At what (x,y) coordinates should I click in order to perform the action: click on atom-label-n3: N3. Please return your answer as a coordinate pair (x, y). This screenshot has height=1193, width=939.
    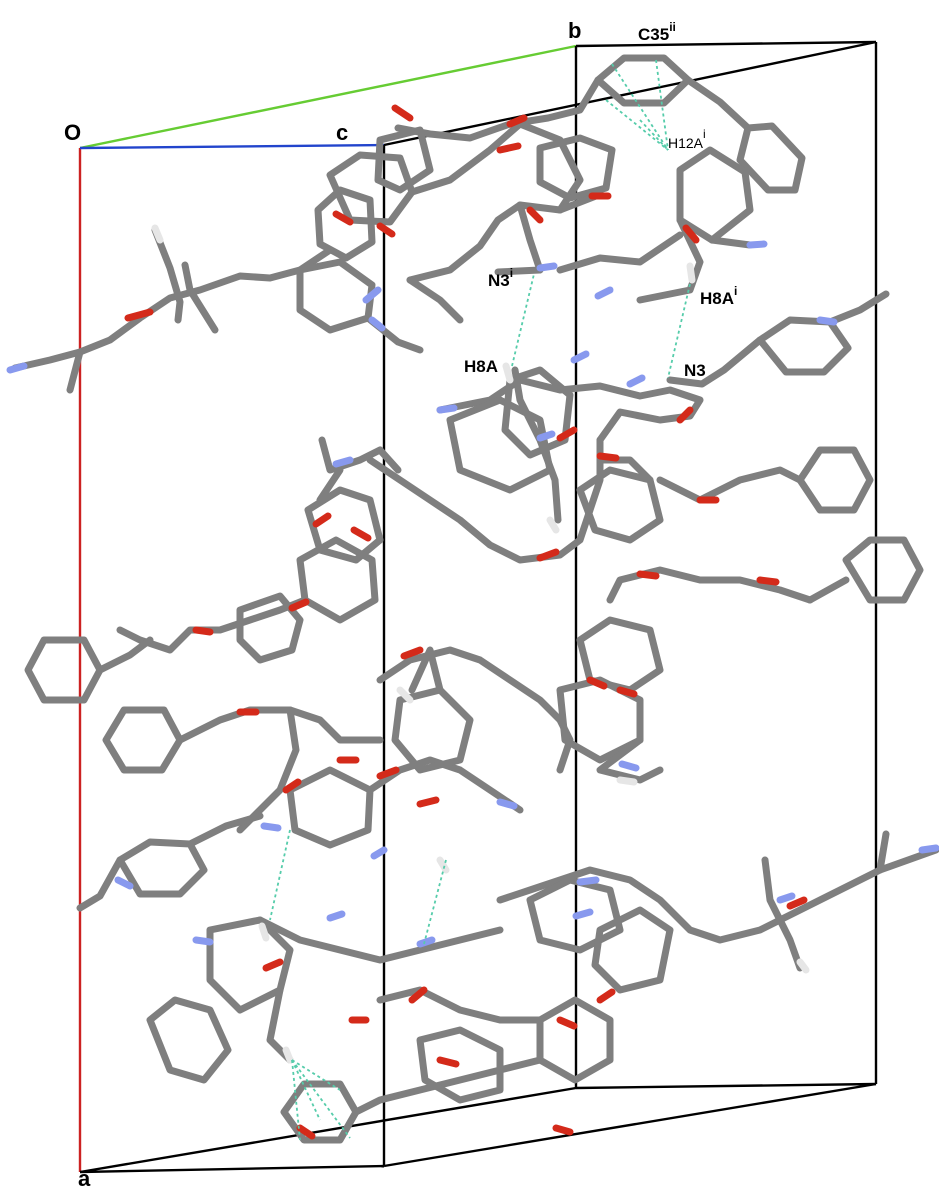
    Looking at the image, I should click on (695, 370).